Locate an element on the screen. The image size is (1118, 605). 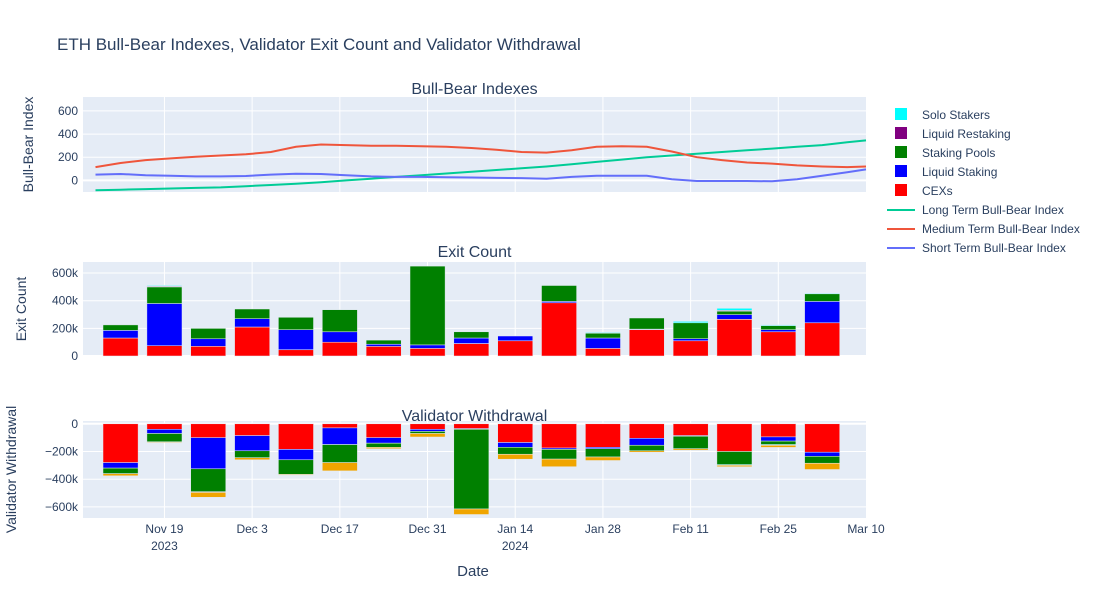
y-tick-label: −200k is located at coordinates (62, 451).